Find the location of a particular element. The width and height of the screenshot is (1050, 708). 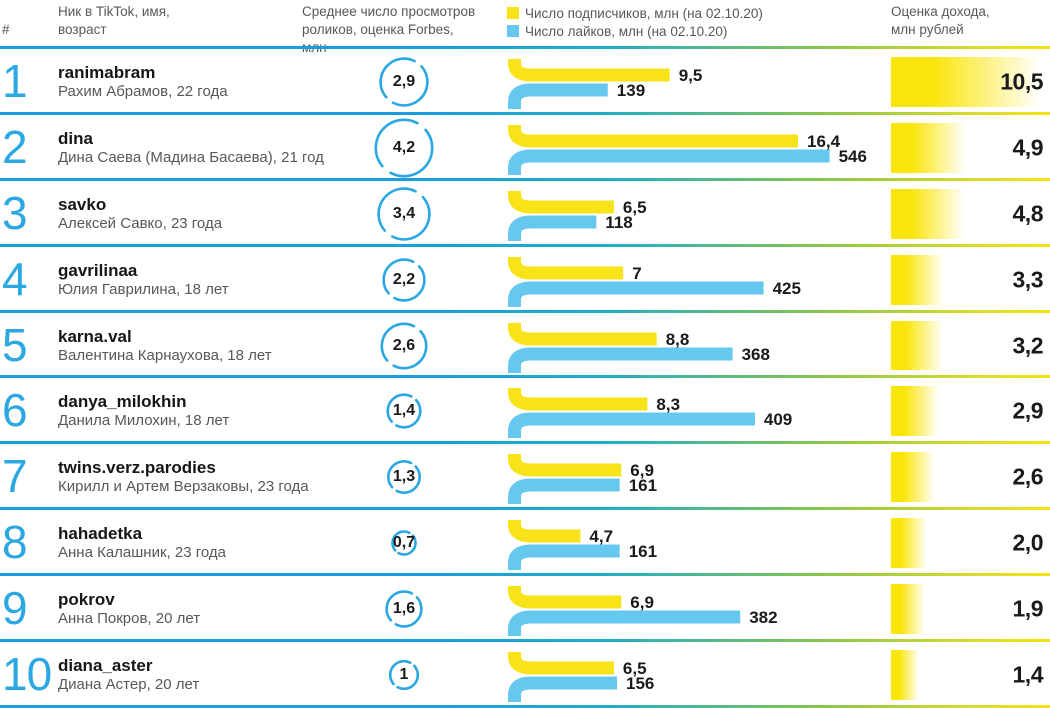

table-row: 9 pokrov Анна Покров, 20 лет 1,6 6,9 382 1,9 is located at coordinates (525, 609).